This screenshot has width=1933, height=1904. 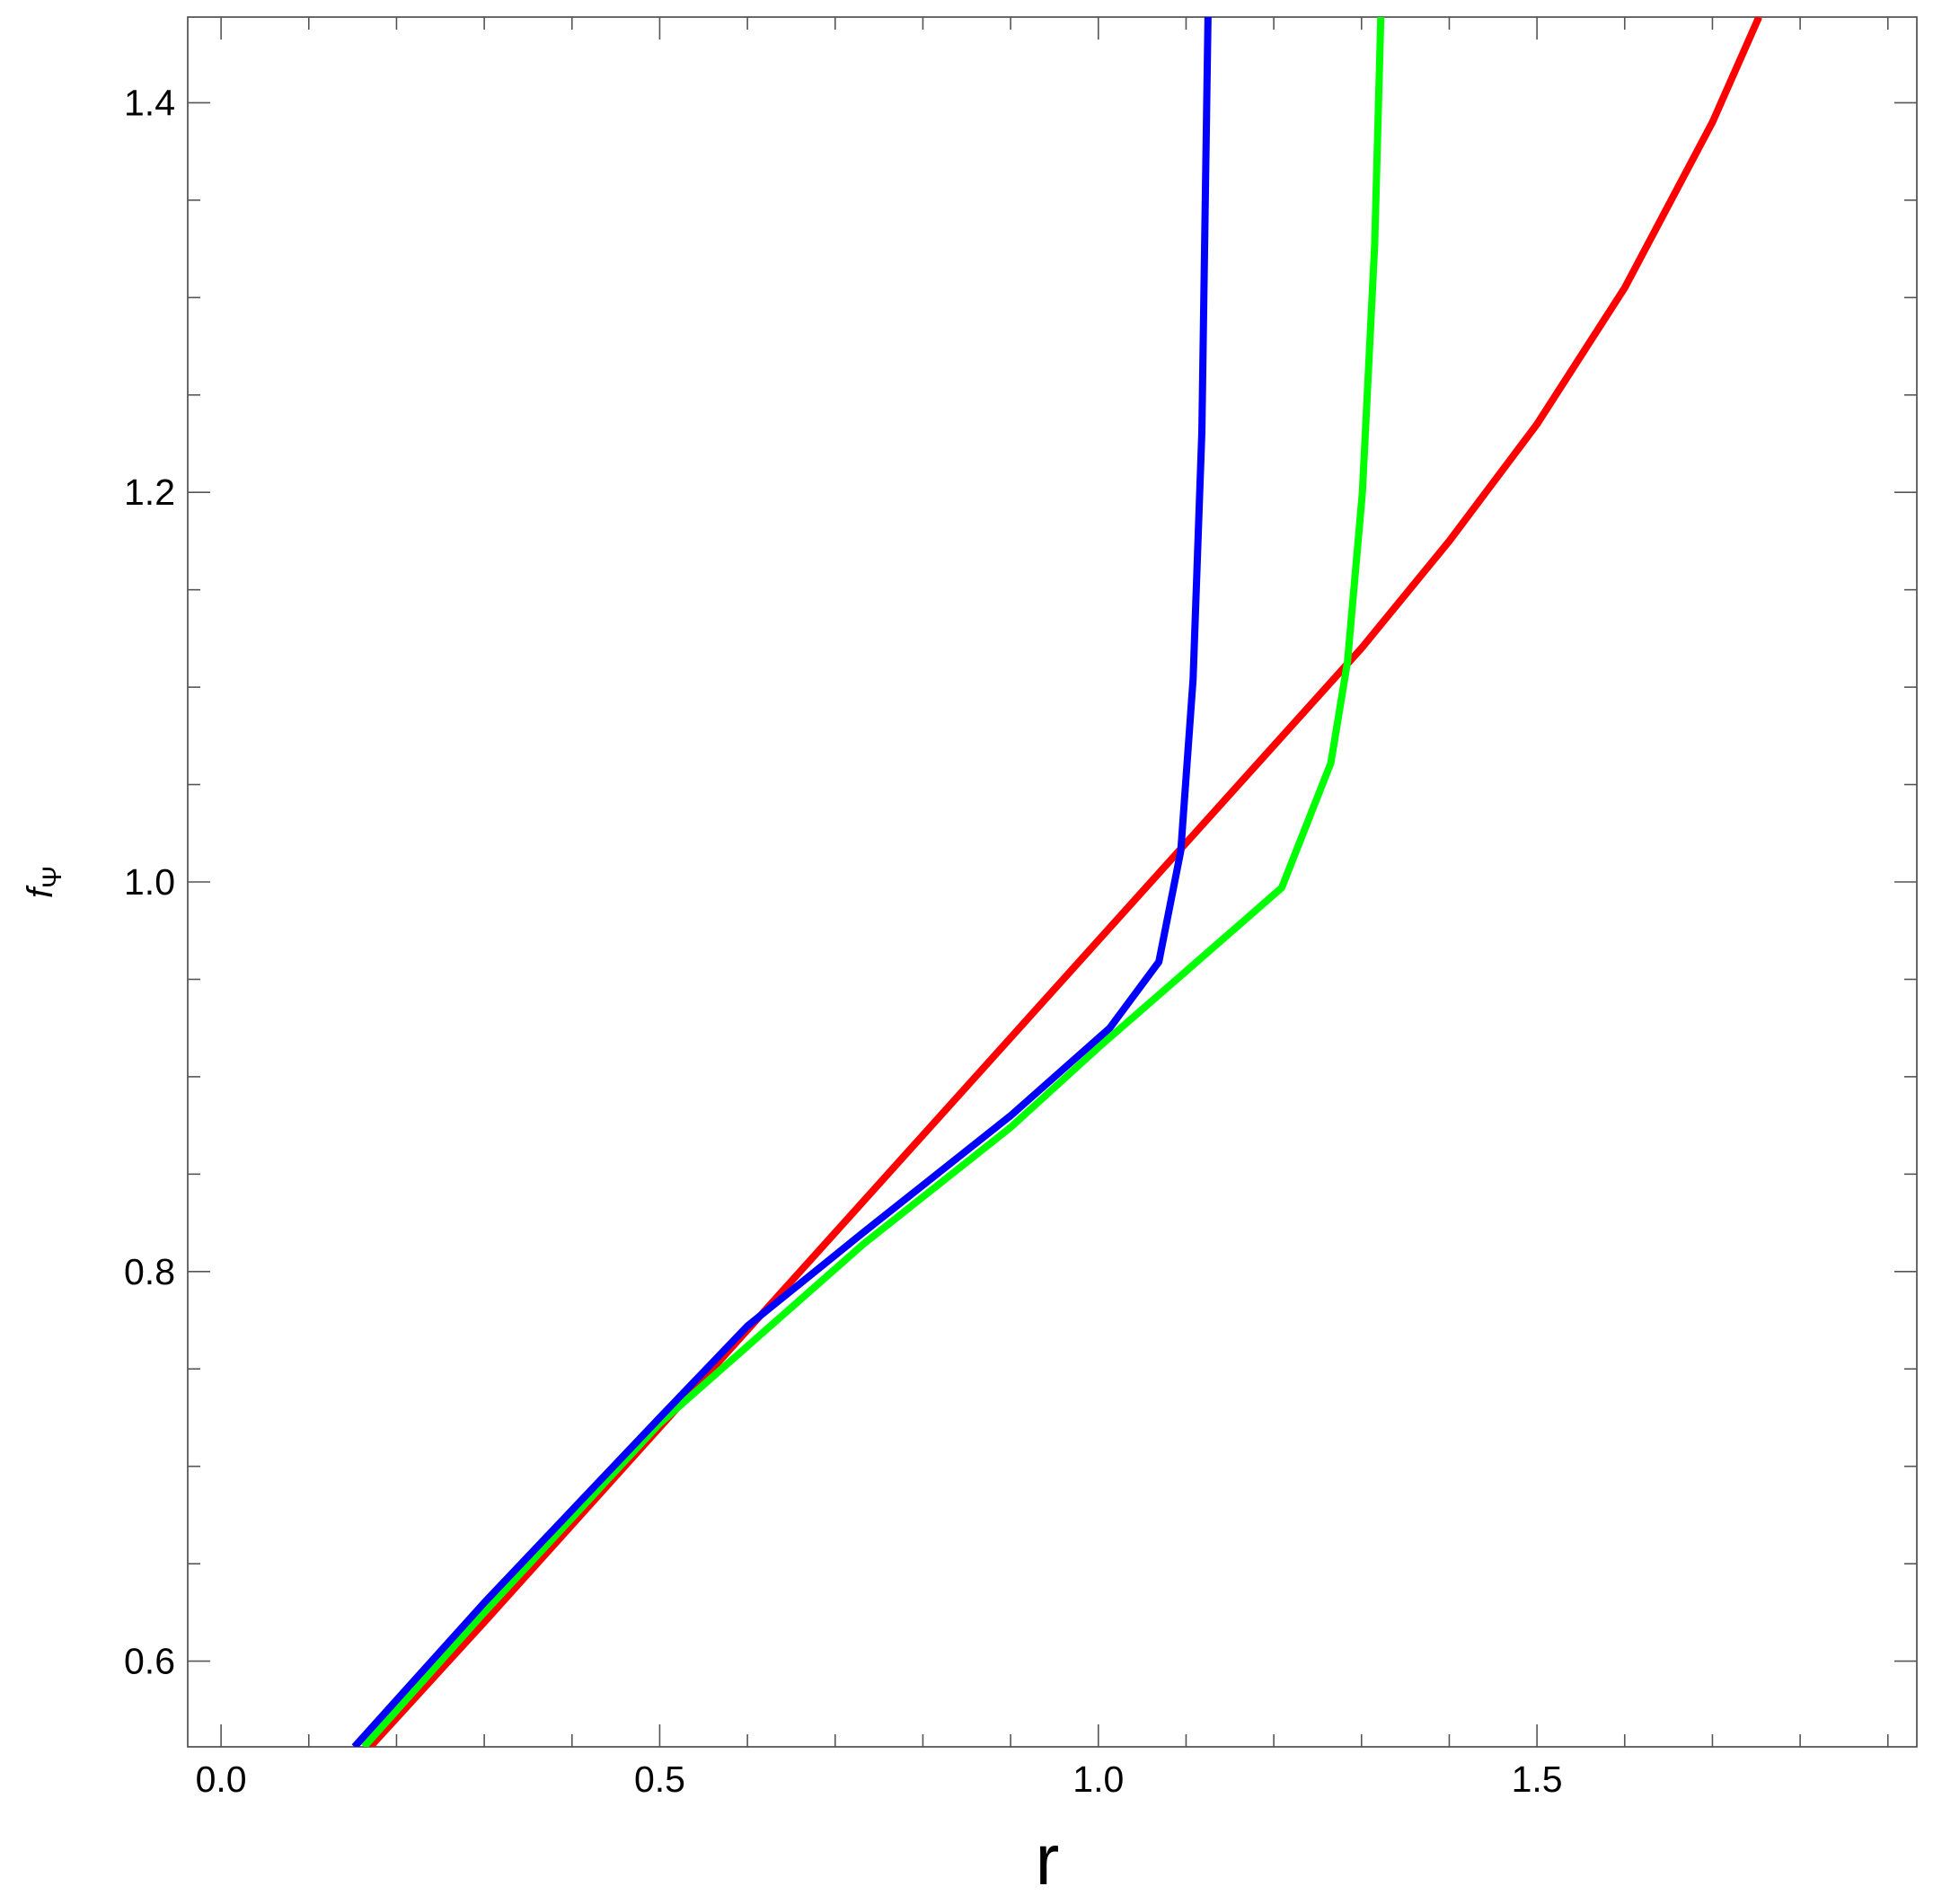 I want to click on x-tick-label: 1.0, so click(x=1098, y=1780).